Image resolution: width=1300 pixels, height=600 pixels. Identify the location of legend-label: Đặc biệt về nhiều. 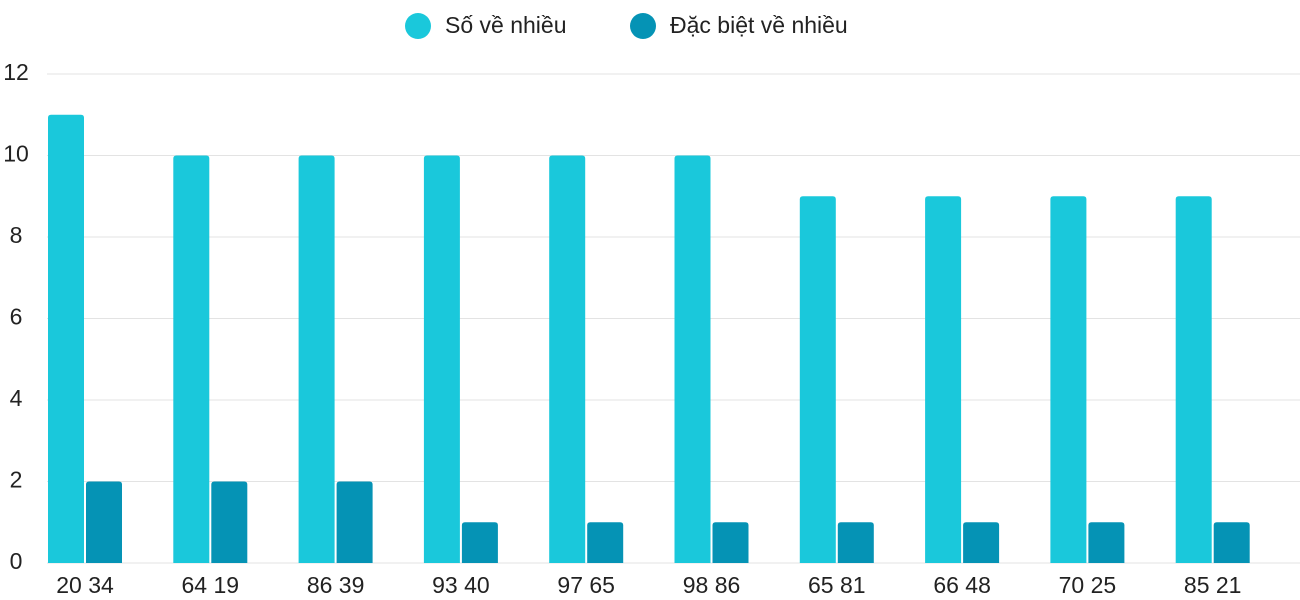
(759, 25).